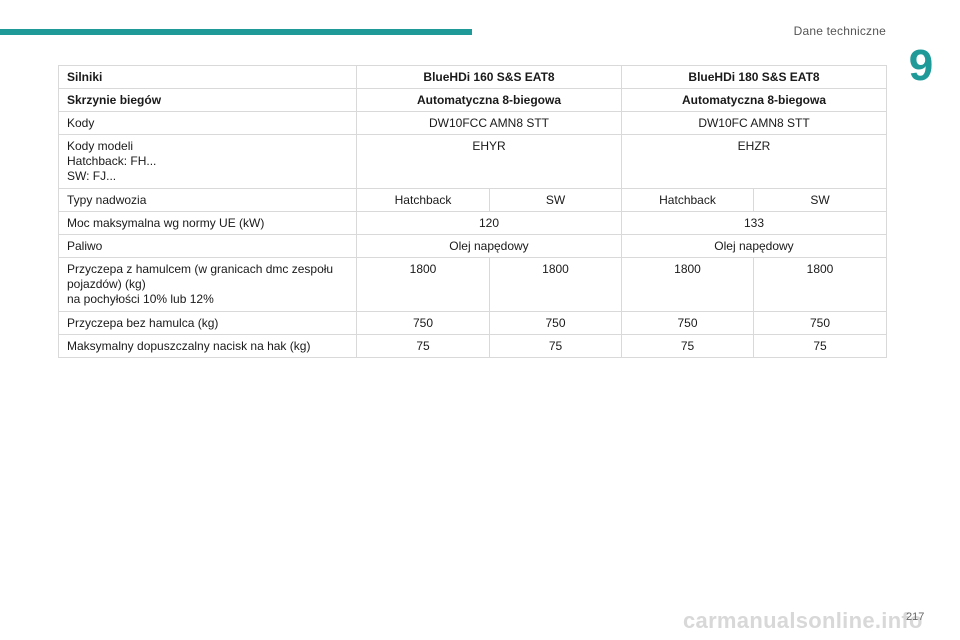 Image resolution: width=960 pixels, height=640 pixels. I want to click on section-title: Dane techniczne, so click(839, 31).